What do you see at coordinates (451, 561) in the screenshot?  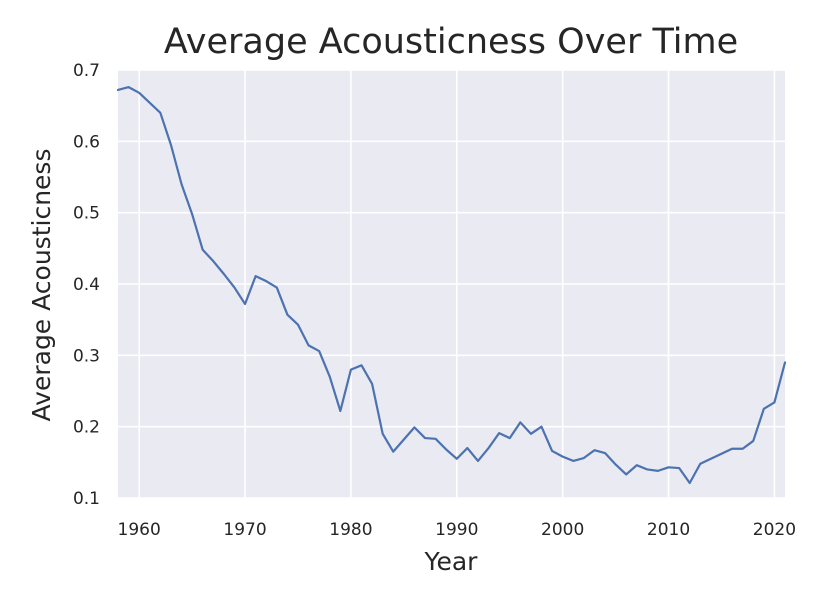 I see `x-axis-label: Year` at bounding box center [451, 561].